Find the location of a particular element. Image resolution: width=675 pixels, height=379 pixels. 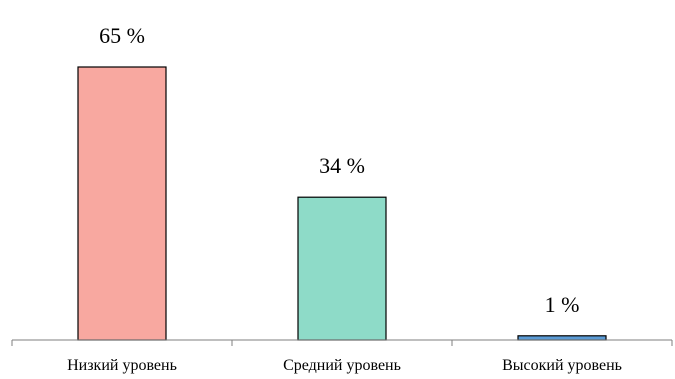

x-tick-label-3: Высокий уровень is located at coordinates (562, 365).